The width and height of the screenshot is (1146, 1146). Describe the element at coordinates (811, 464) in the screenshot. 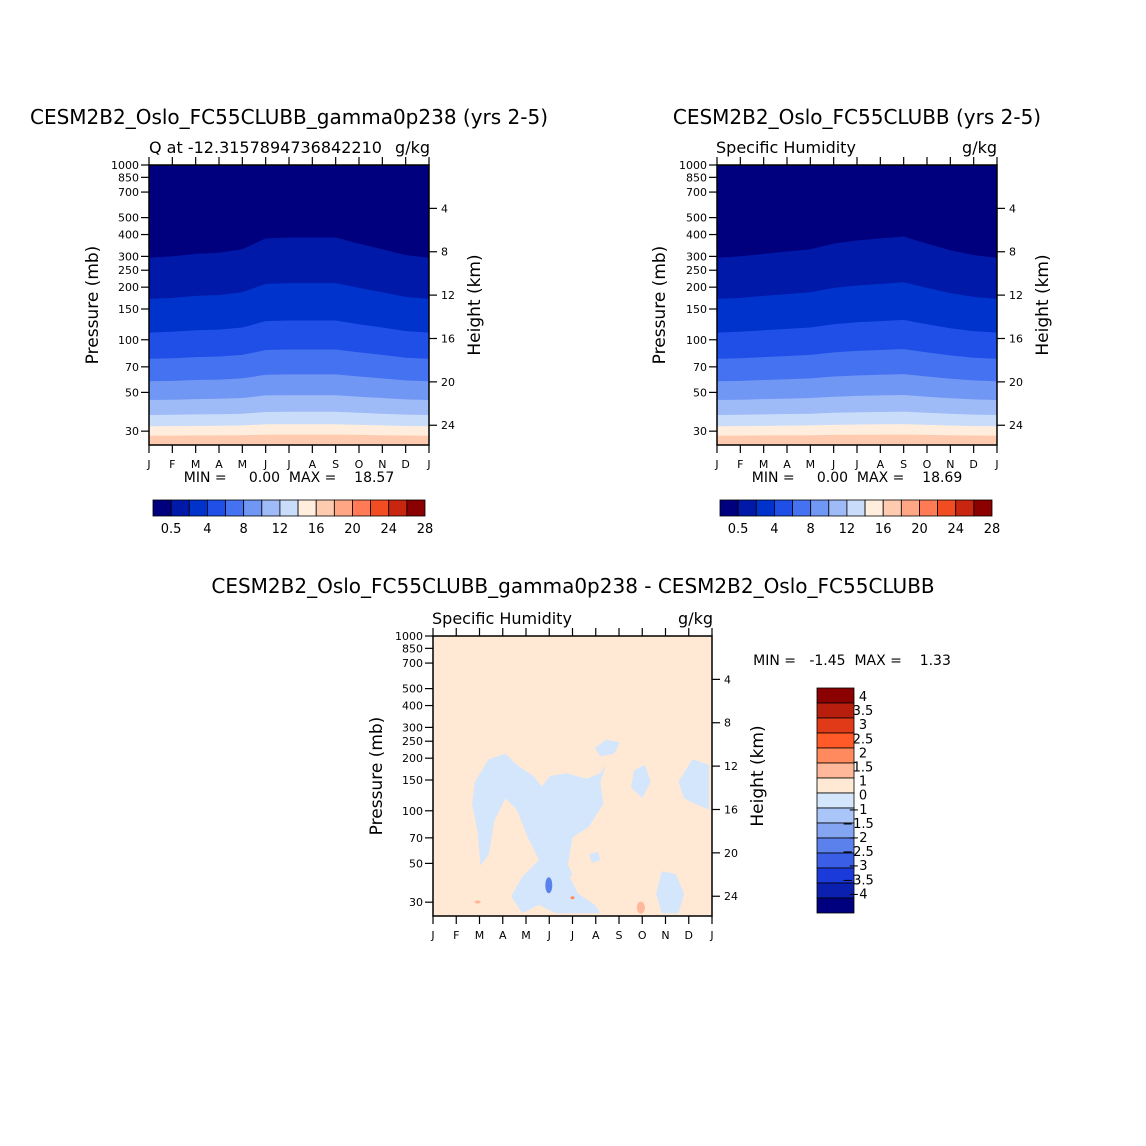

I see `month-label: M` at that location.